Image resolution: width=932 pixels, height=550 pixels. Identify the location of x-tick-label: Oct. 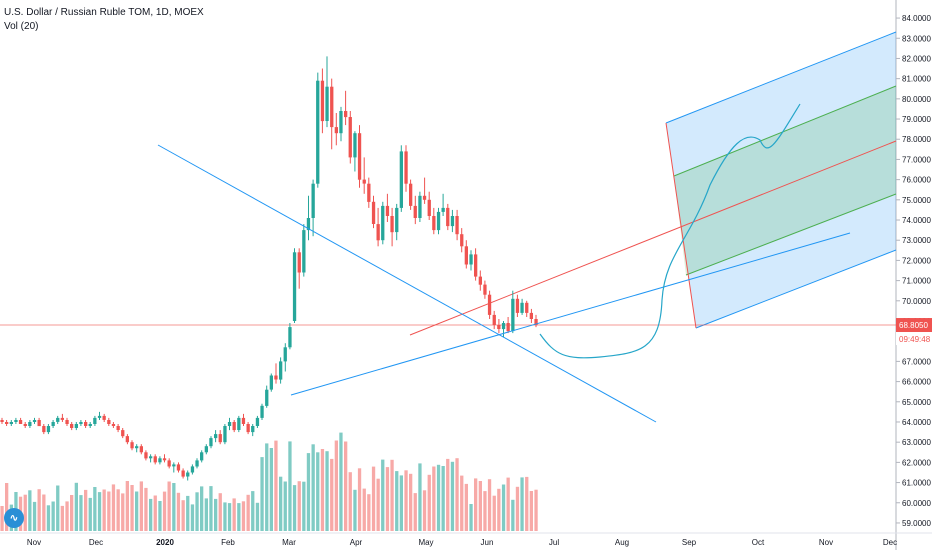
(758, 542).